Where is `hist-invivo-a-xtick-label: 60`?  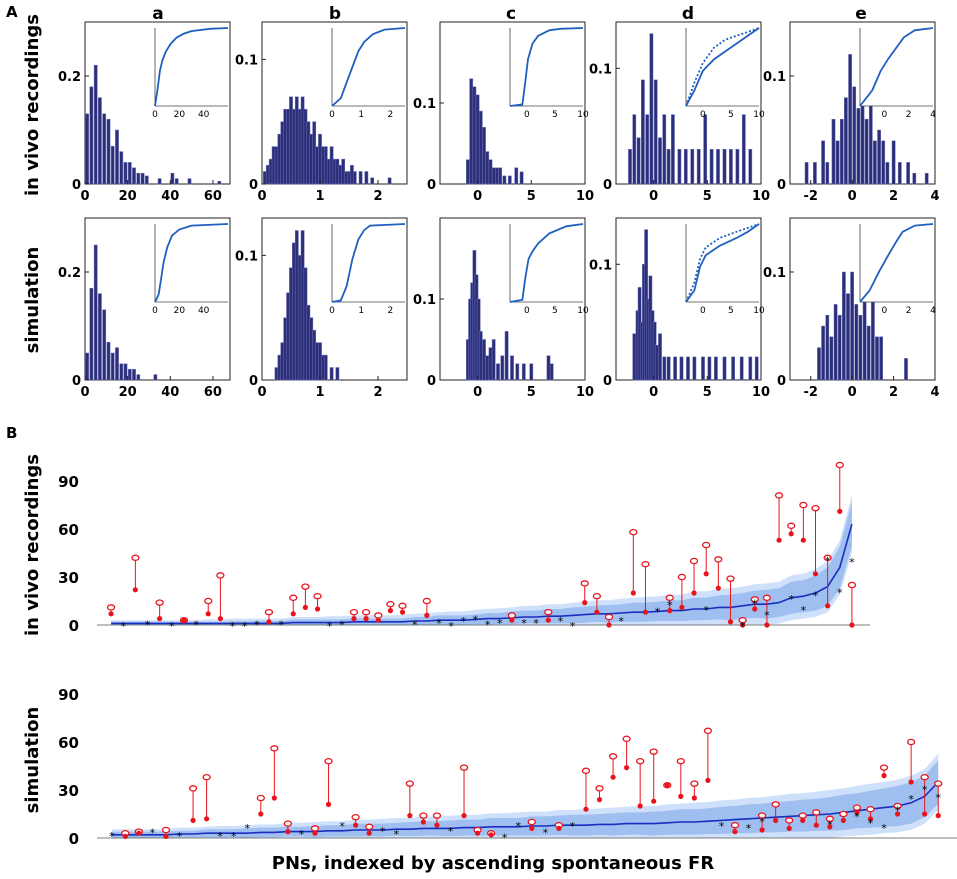
hist-invivo-a-xtick-label: 60 is located at coordinates (213, 196).